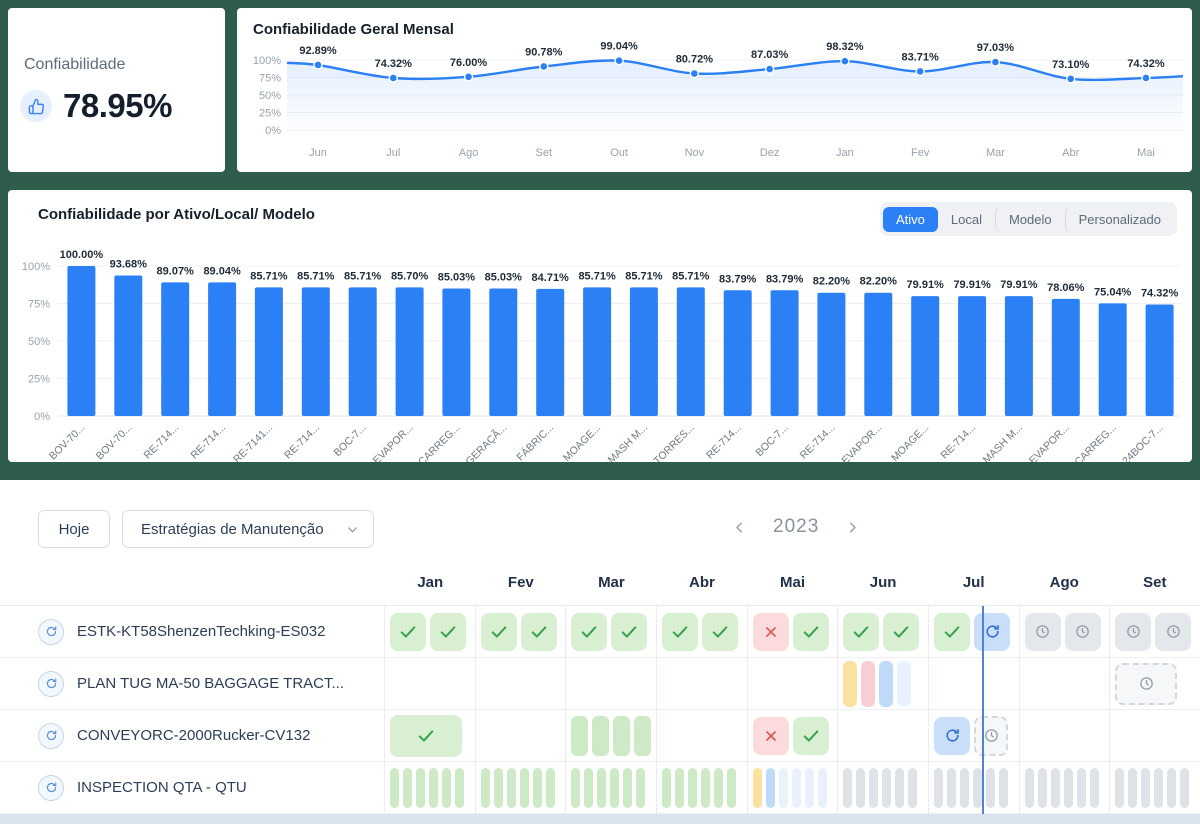 The width and height of the screenshot is (1200, 824). I want to click on task-in-progress, so click(992, 631).